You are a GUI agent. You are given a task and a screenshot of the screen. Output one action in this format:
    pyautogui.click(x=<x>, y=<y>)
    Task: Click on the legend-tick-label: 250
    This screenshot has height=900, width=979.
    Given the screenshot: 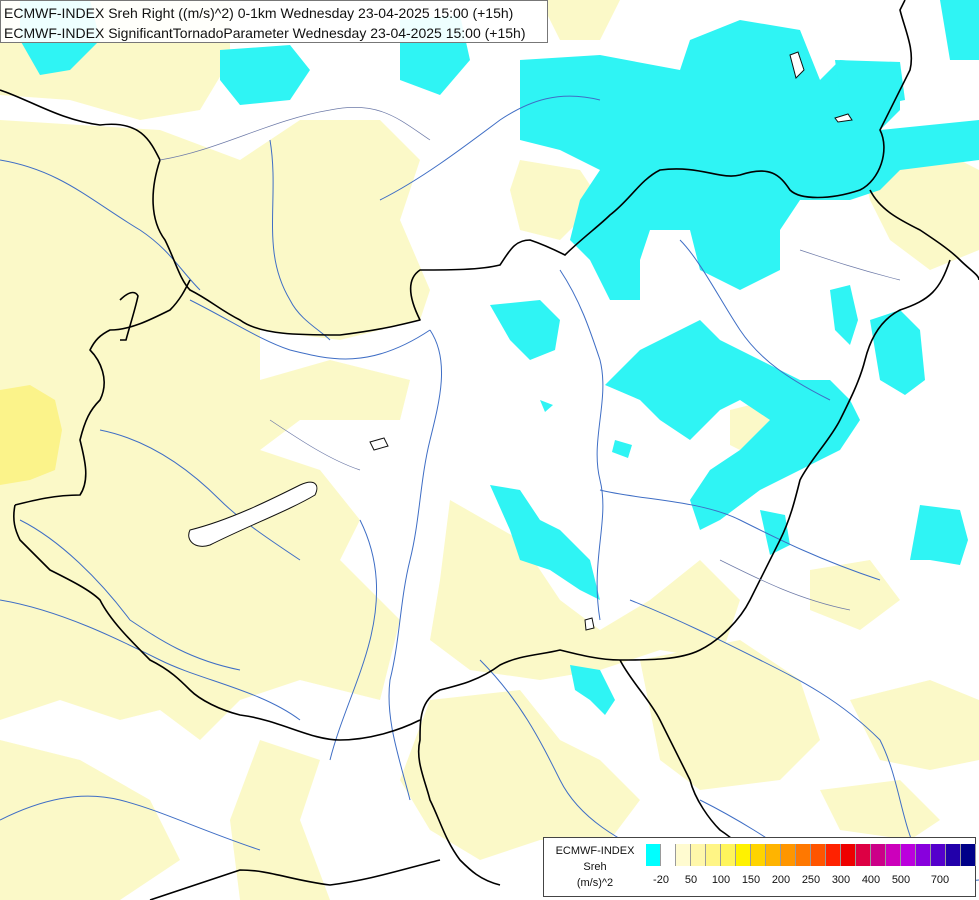 What is the action you would take?
    pyautogui.click(x=811, y=880)
    